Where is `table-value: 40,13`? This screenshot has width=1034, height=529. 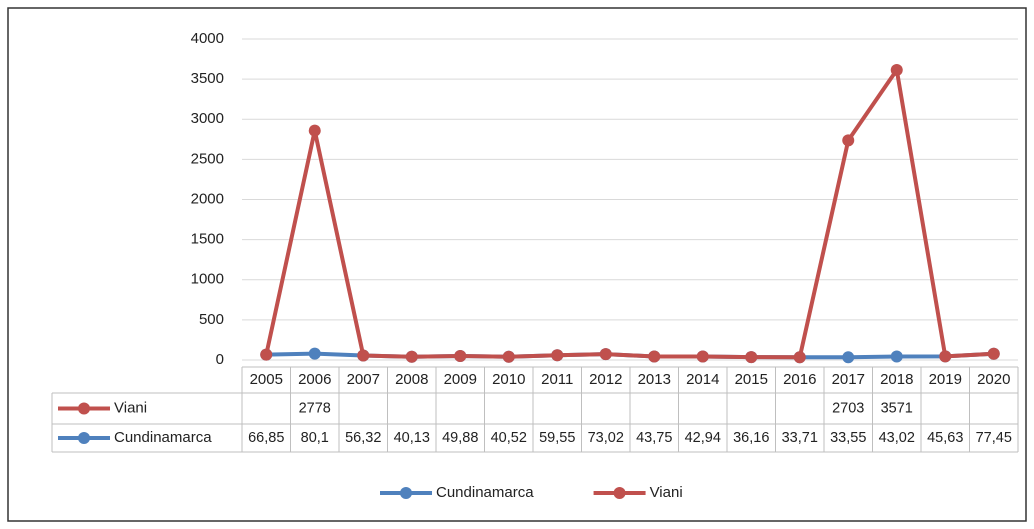
table-value: 40,13 is located at coordinates (412, 438).